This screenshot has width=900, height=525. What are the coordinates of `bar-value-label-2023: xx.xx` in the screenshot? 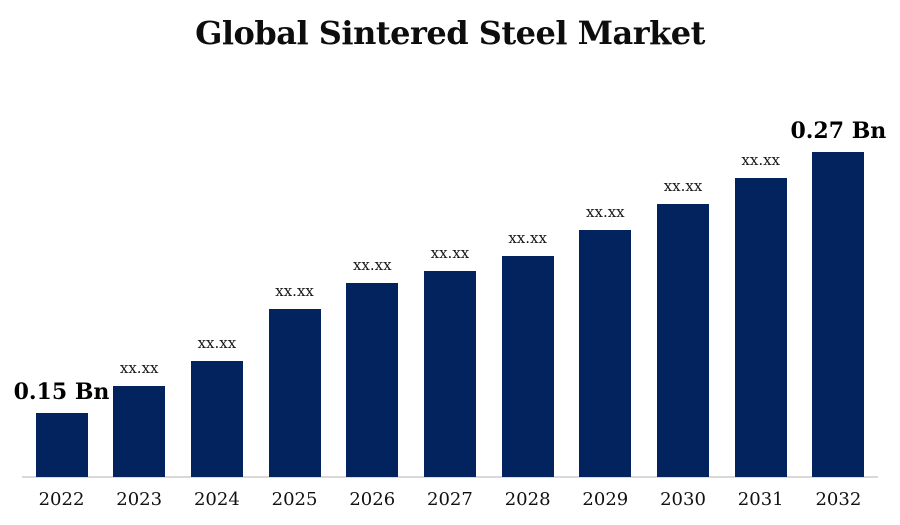 It's located at (139, 368).